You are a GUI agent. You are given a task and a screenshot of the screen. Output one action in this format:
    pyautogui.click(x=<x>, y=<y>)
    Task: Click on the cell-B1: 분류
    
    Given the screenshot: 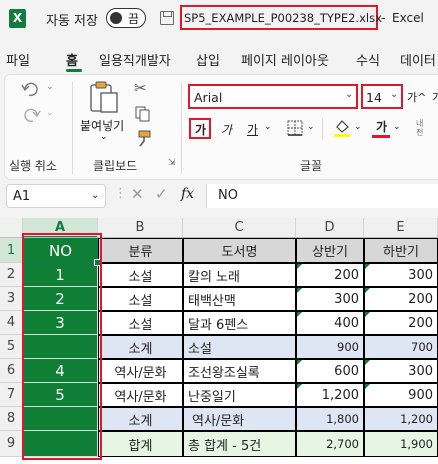 What is the action you would take?
    pyautogui.click(x=140, y=250)
    